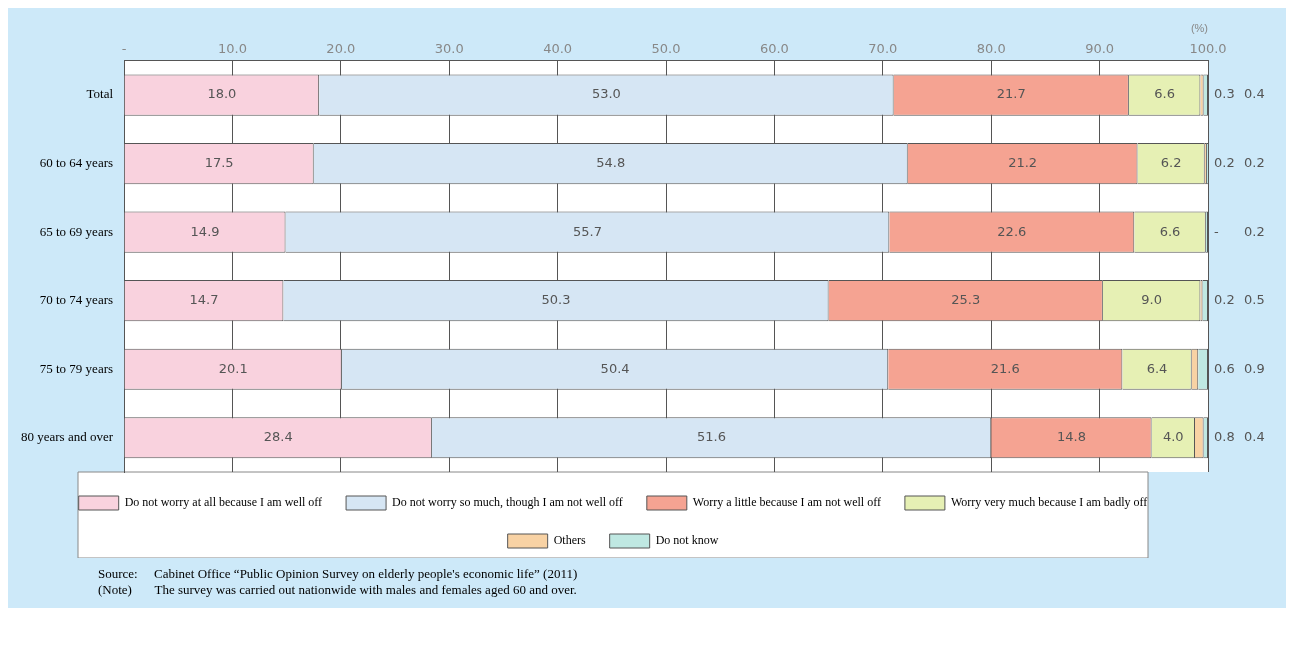  I want to click on x-tick-label: 80.0, so click(991, 49).